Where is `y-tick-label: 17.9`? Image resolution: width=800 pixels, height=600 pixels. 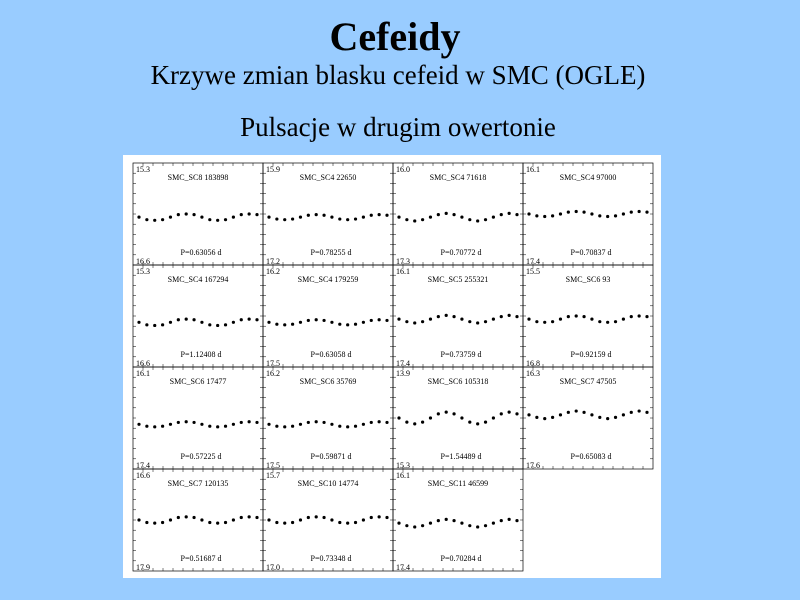 y-tick-label: 17.9 is located at coordinates (143, 567).